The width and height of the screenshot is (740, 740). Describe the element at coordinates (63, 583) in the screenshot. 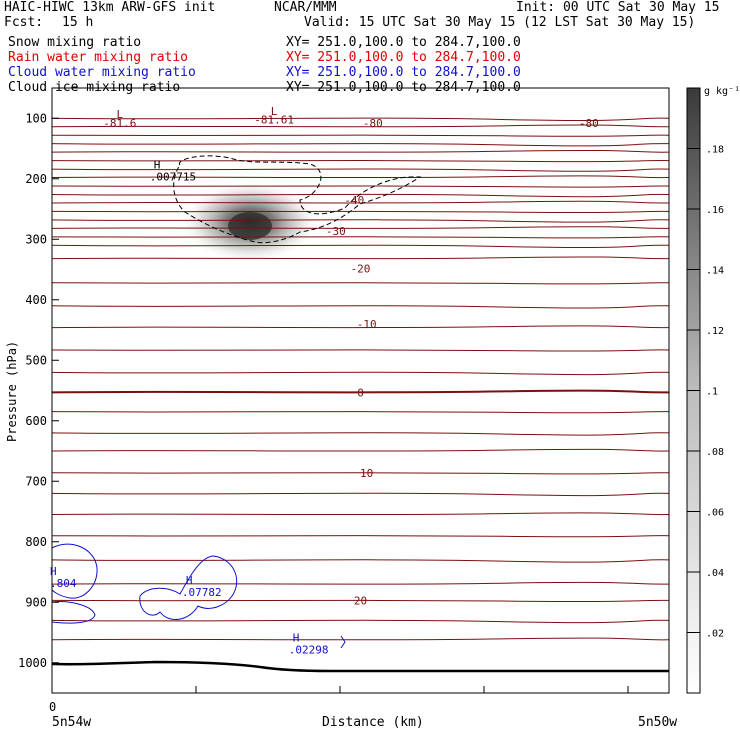

I see `cloud-water-max-value-0: .804` at that location.